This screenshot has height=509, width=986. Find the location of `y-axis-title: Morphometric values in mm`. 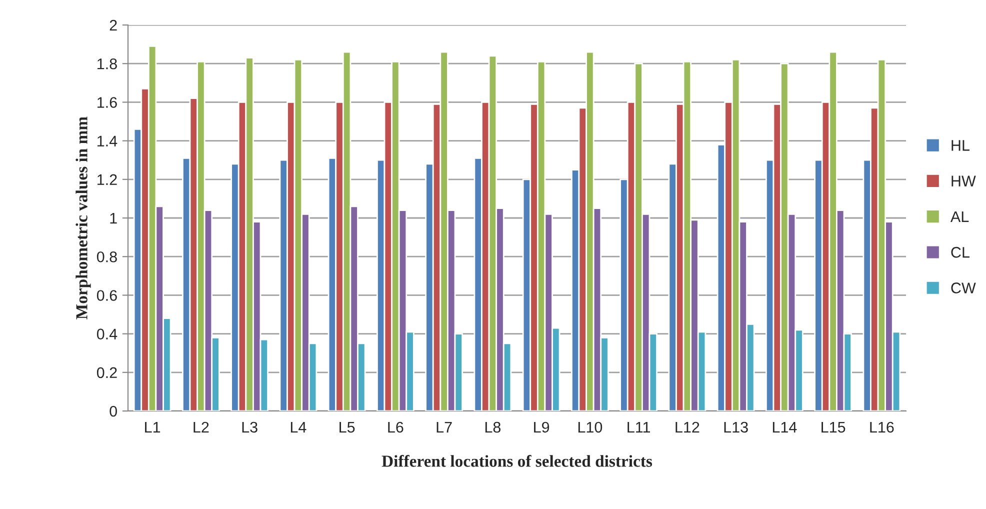

y-axis-title: Morphometric values in mm is located at coordinates (83, 218).